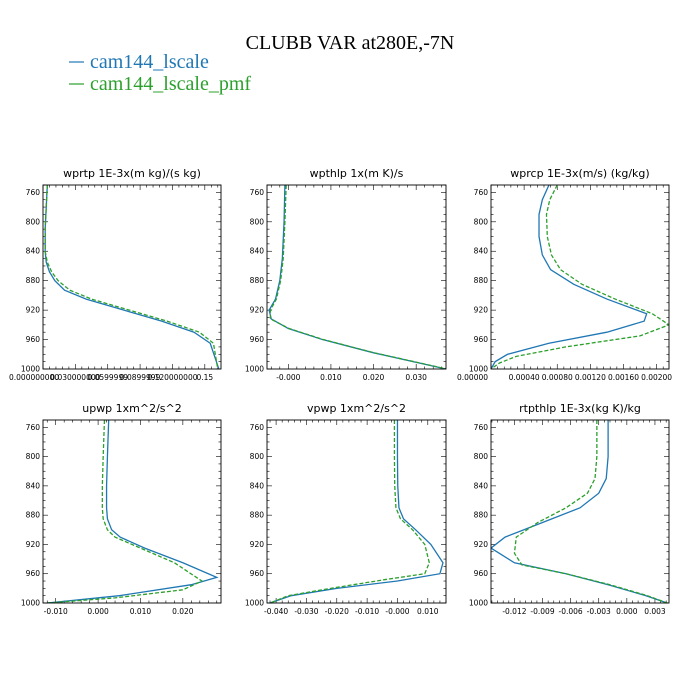 The width and height of the screenshot is (700, 700). Describe the element at coordinates (579, 173) in the screenshot. I see `panel-title: wprcp 1E-3x(m/s) (kg/kg)` at that location.